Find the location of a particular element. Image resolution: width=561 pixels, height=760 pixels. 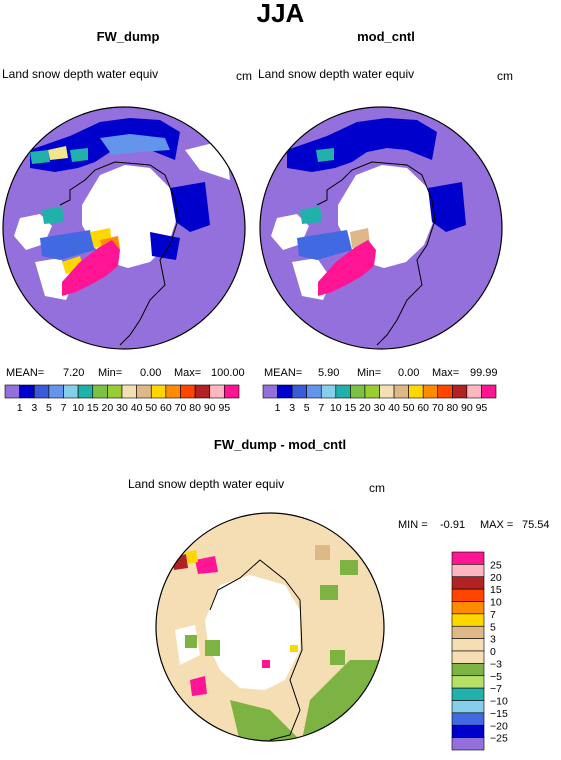

colorbar-tick-label: 50 is located at coordinates (151, 408).